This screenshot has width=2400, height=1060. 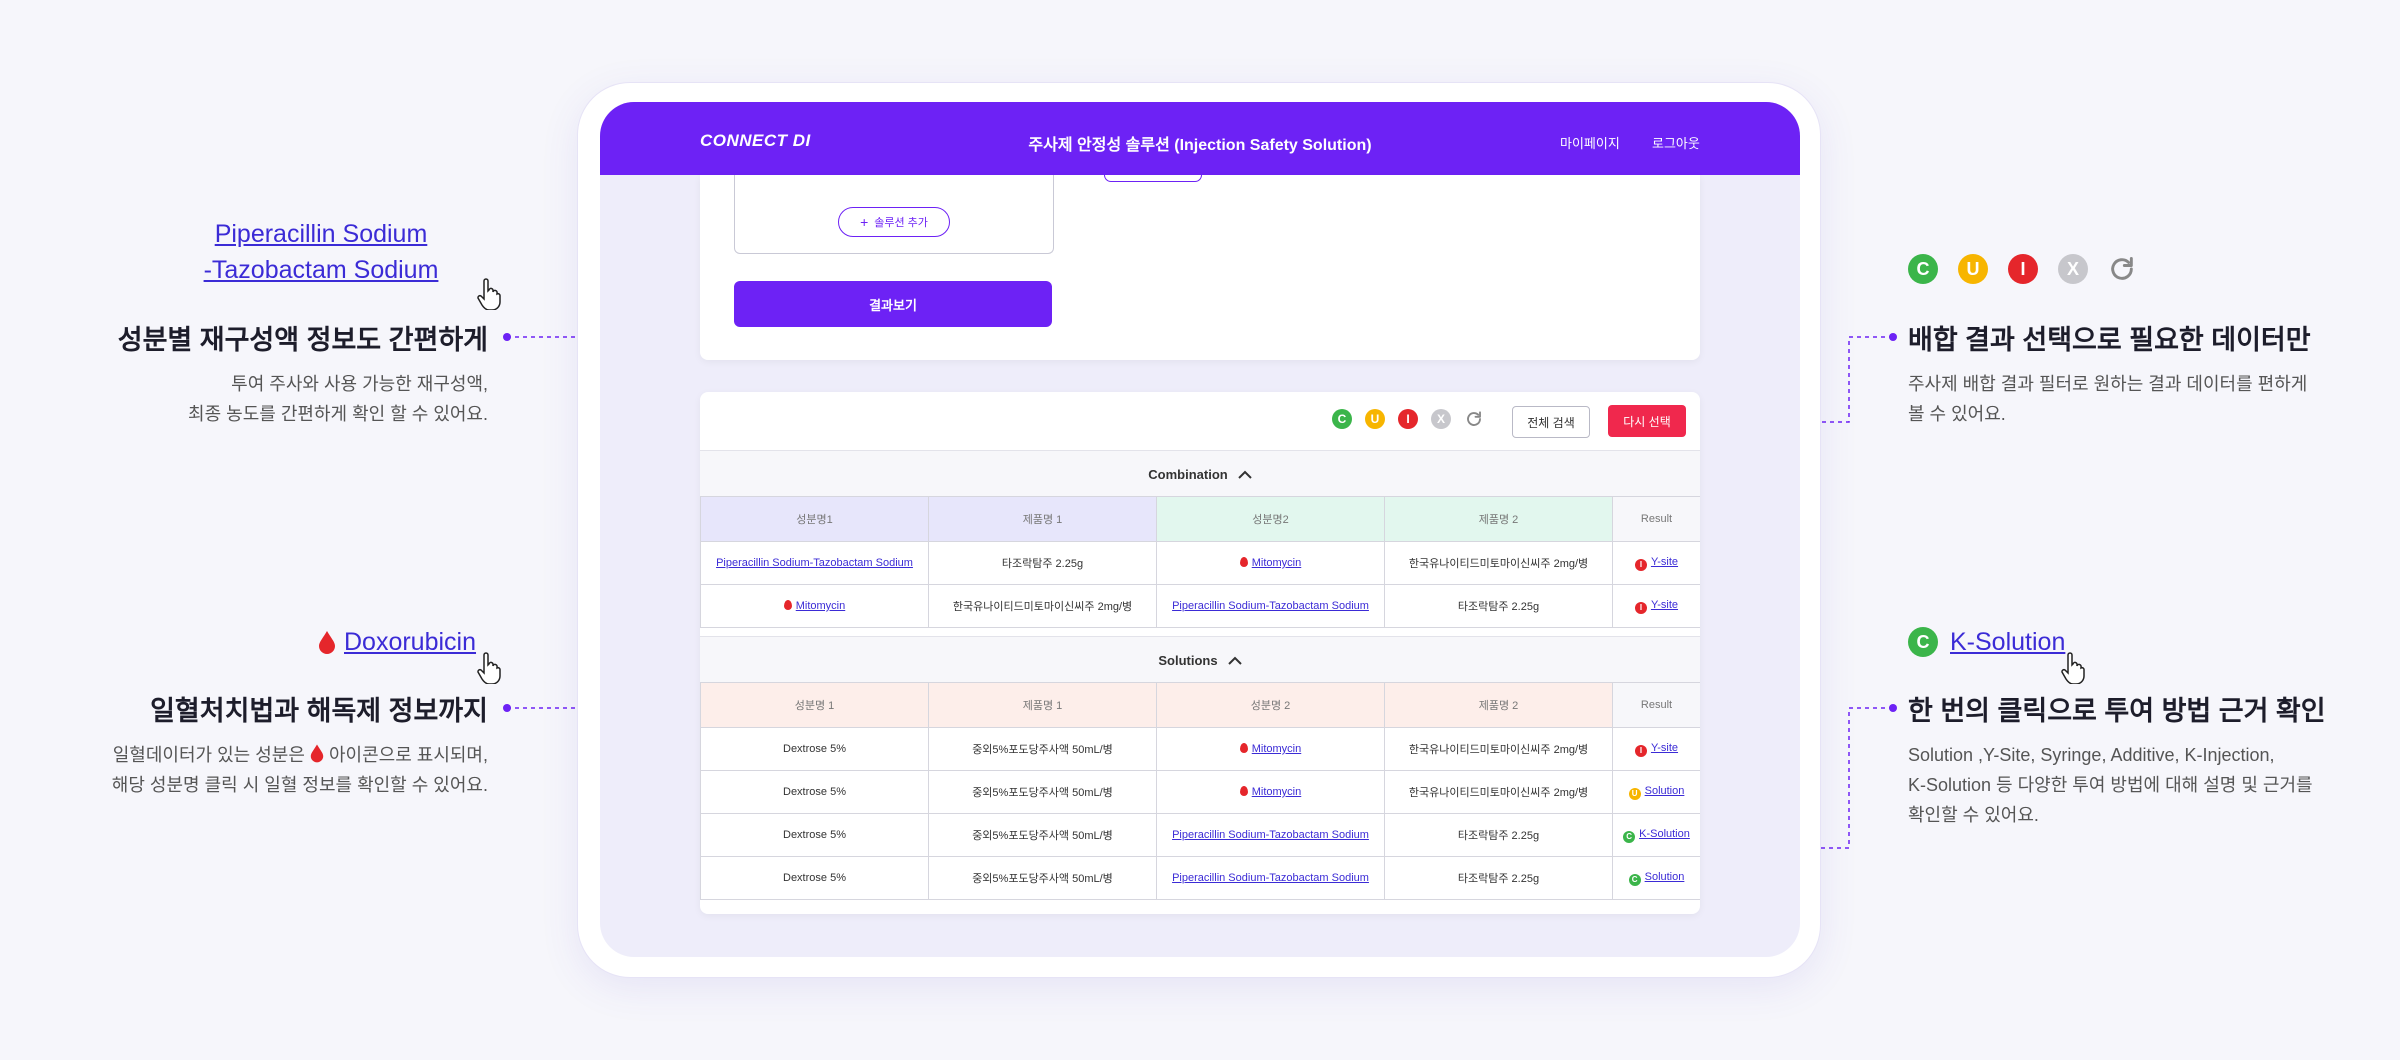 What do you see at coordinates (1153, 178) in the screenshot?
I see `partial-button` at bounding box center [1153, 178].